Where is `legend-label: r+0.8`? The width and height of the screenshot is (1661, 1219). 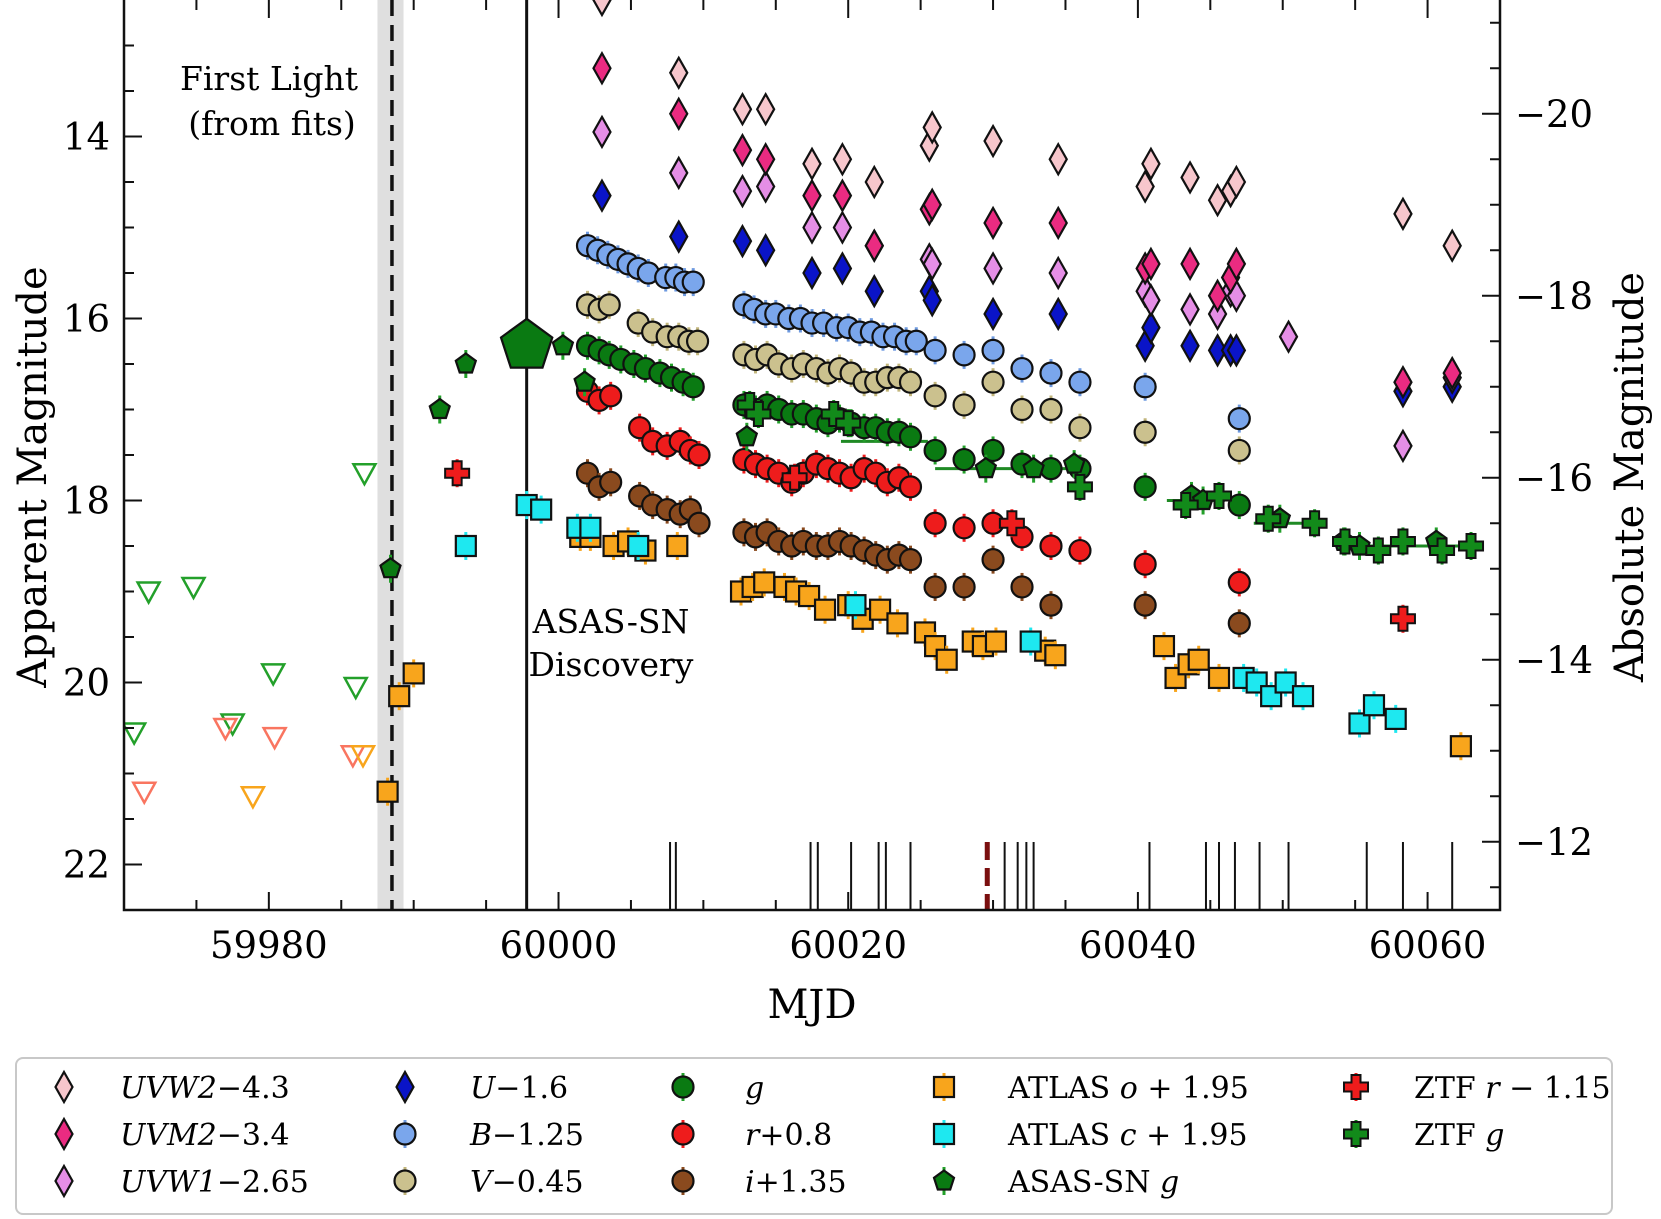
legend-label: r+0.8 is located at coordinates (788, 1135).